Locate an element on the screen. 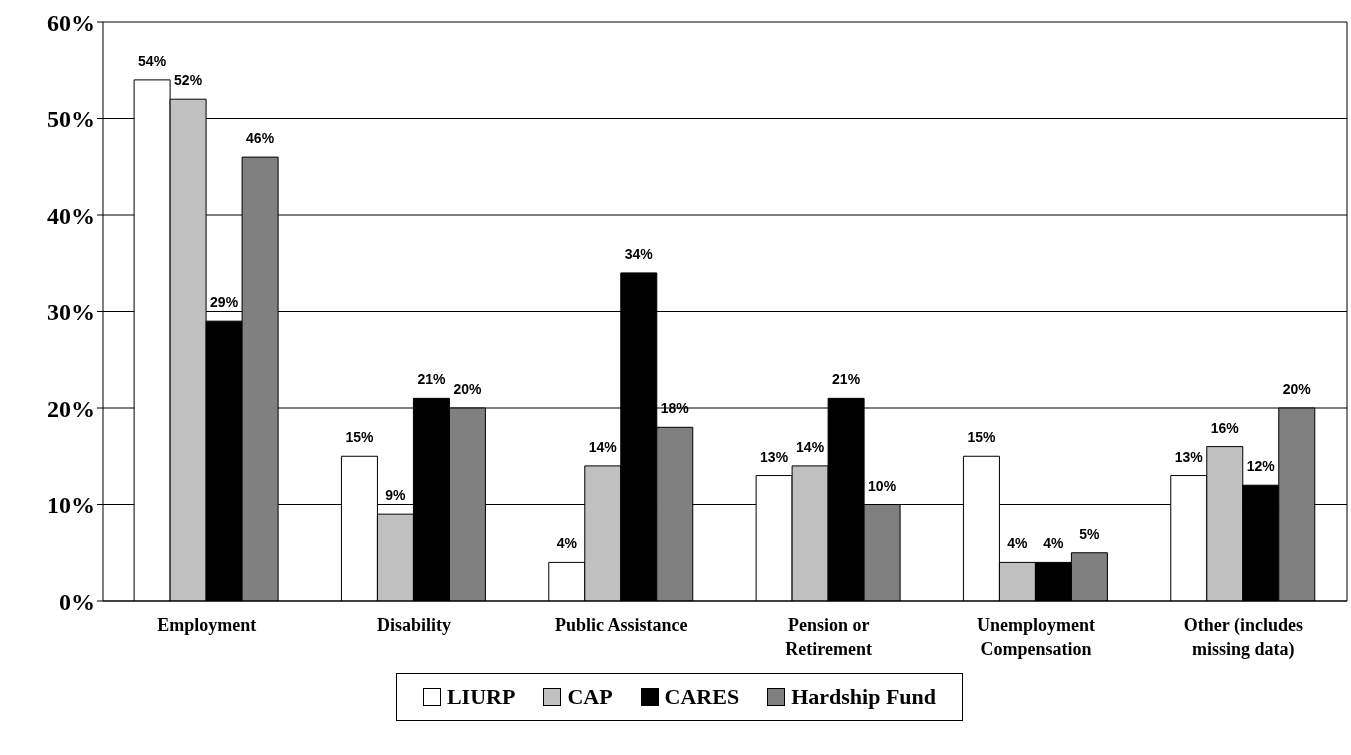 The image size is (1351, 755). y-tick-label: 60% is located at coordinates (71, 22).